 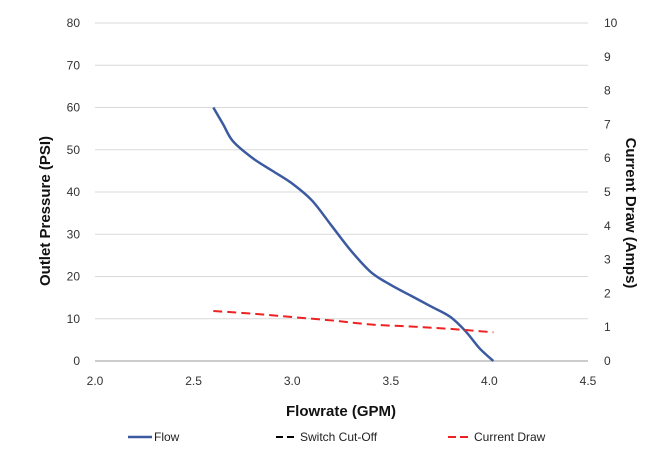 What do you see at coordinates (342, 381) in the screenshot?
I see `x-tick-labels: 2.0 2.5 3.0 3.5 4.0 4.5` at bounding box center [342, 381].